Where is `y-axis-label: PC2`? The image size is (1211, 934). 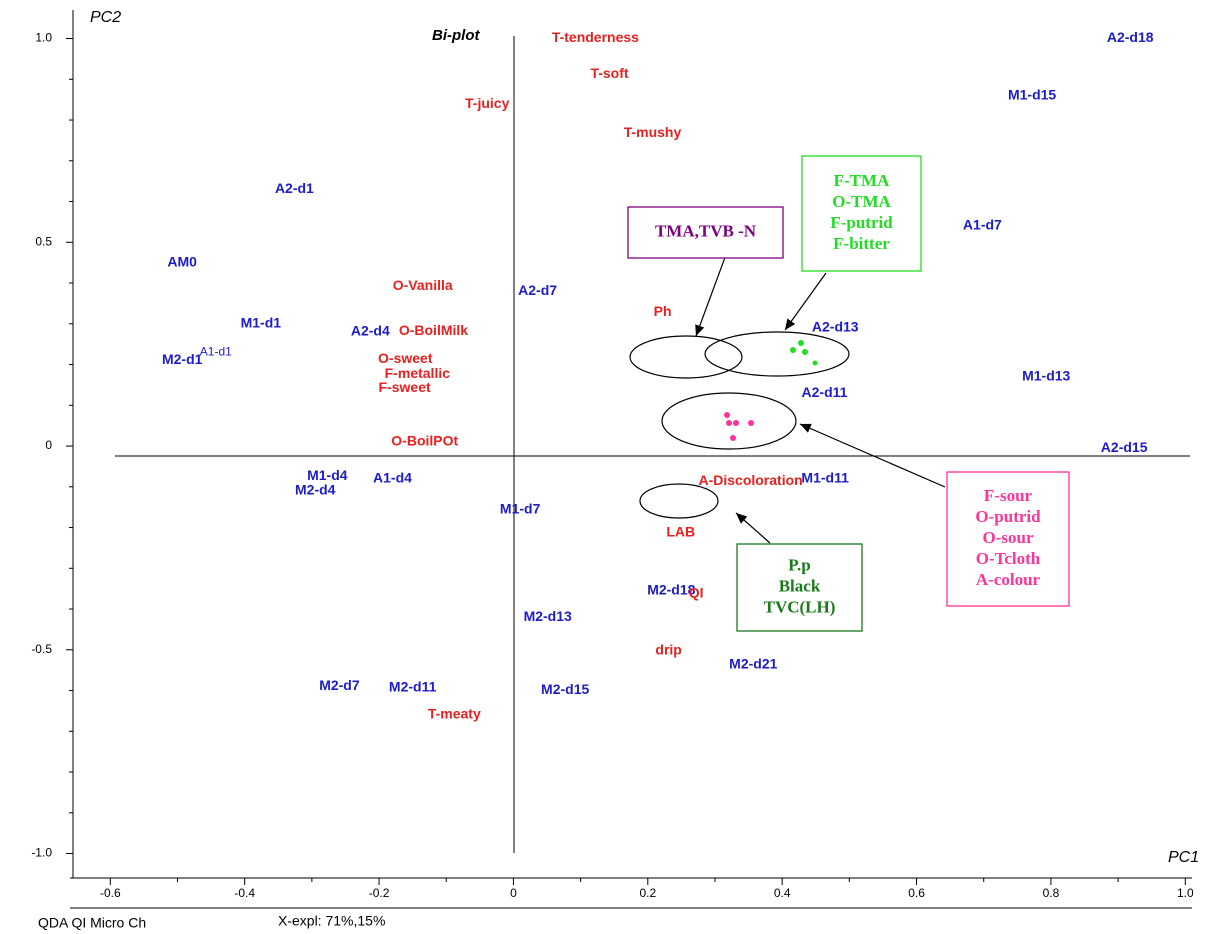
y-axis-label: PC2 is located at coordinates (105, 17).